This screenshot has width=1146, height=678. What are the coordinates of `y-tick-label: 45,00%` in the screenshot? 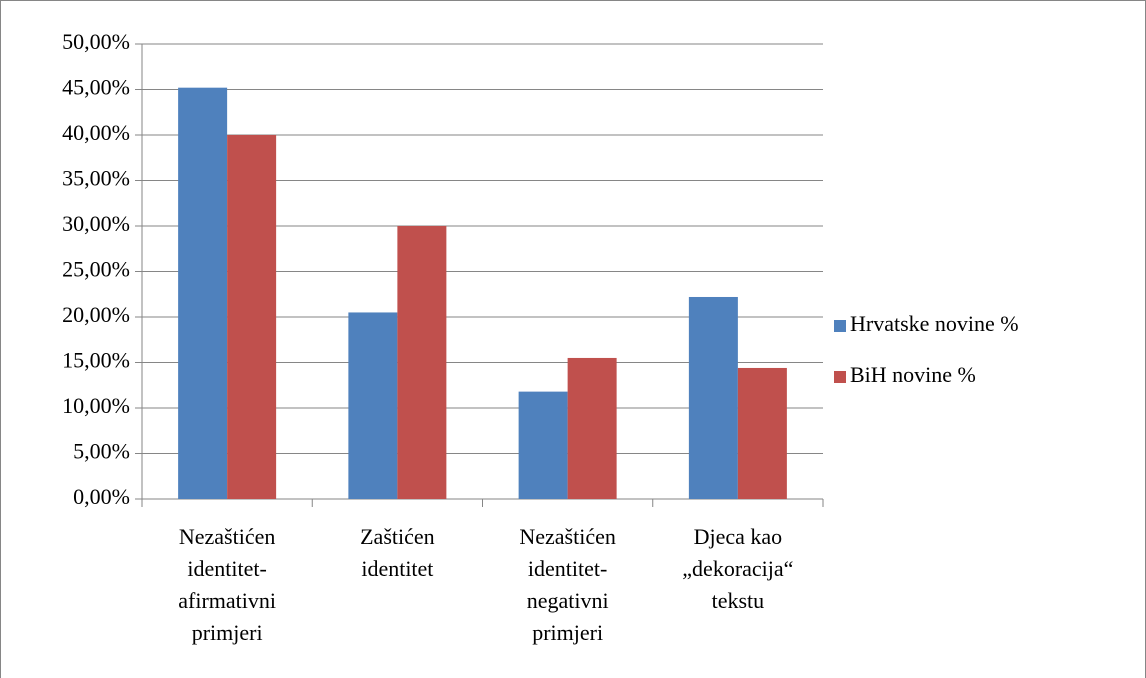 It's located at (96, 87).